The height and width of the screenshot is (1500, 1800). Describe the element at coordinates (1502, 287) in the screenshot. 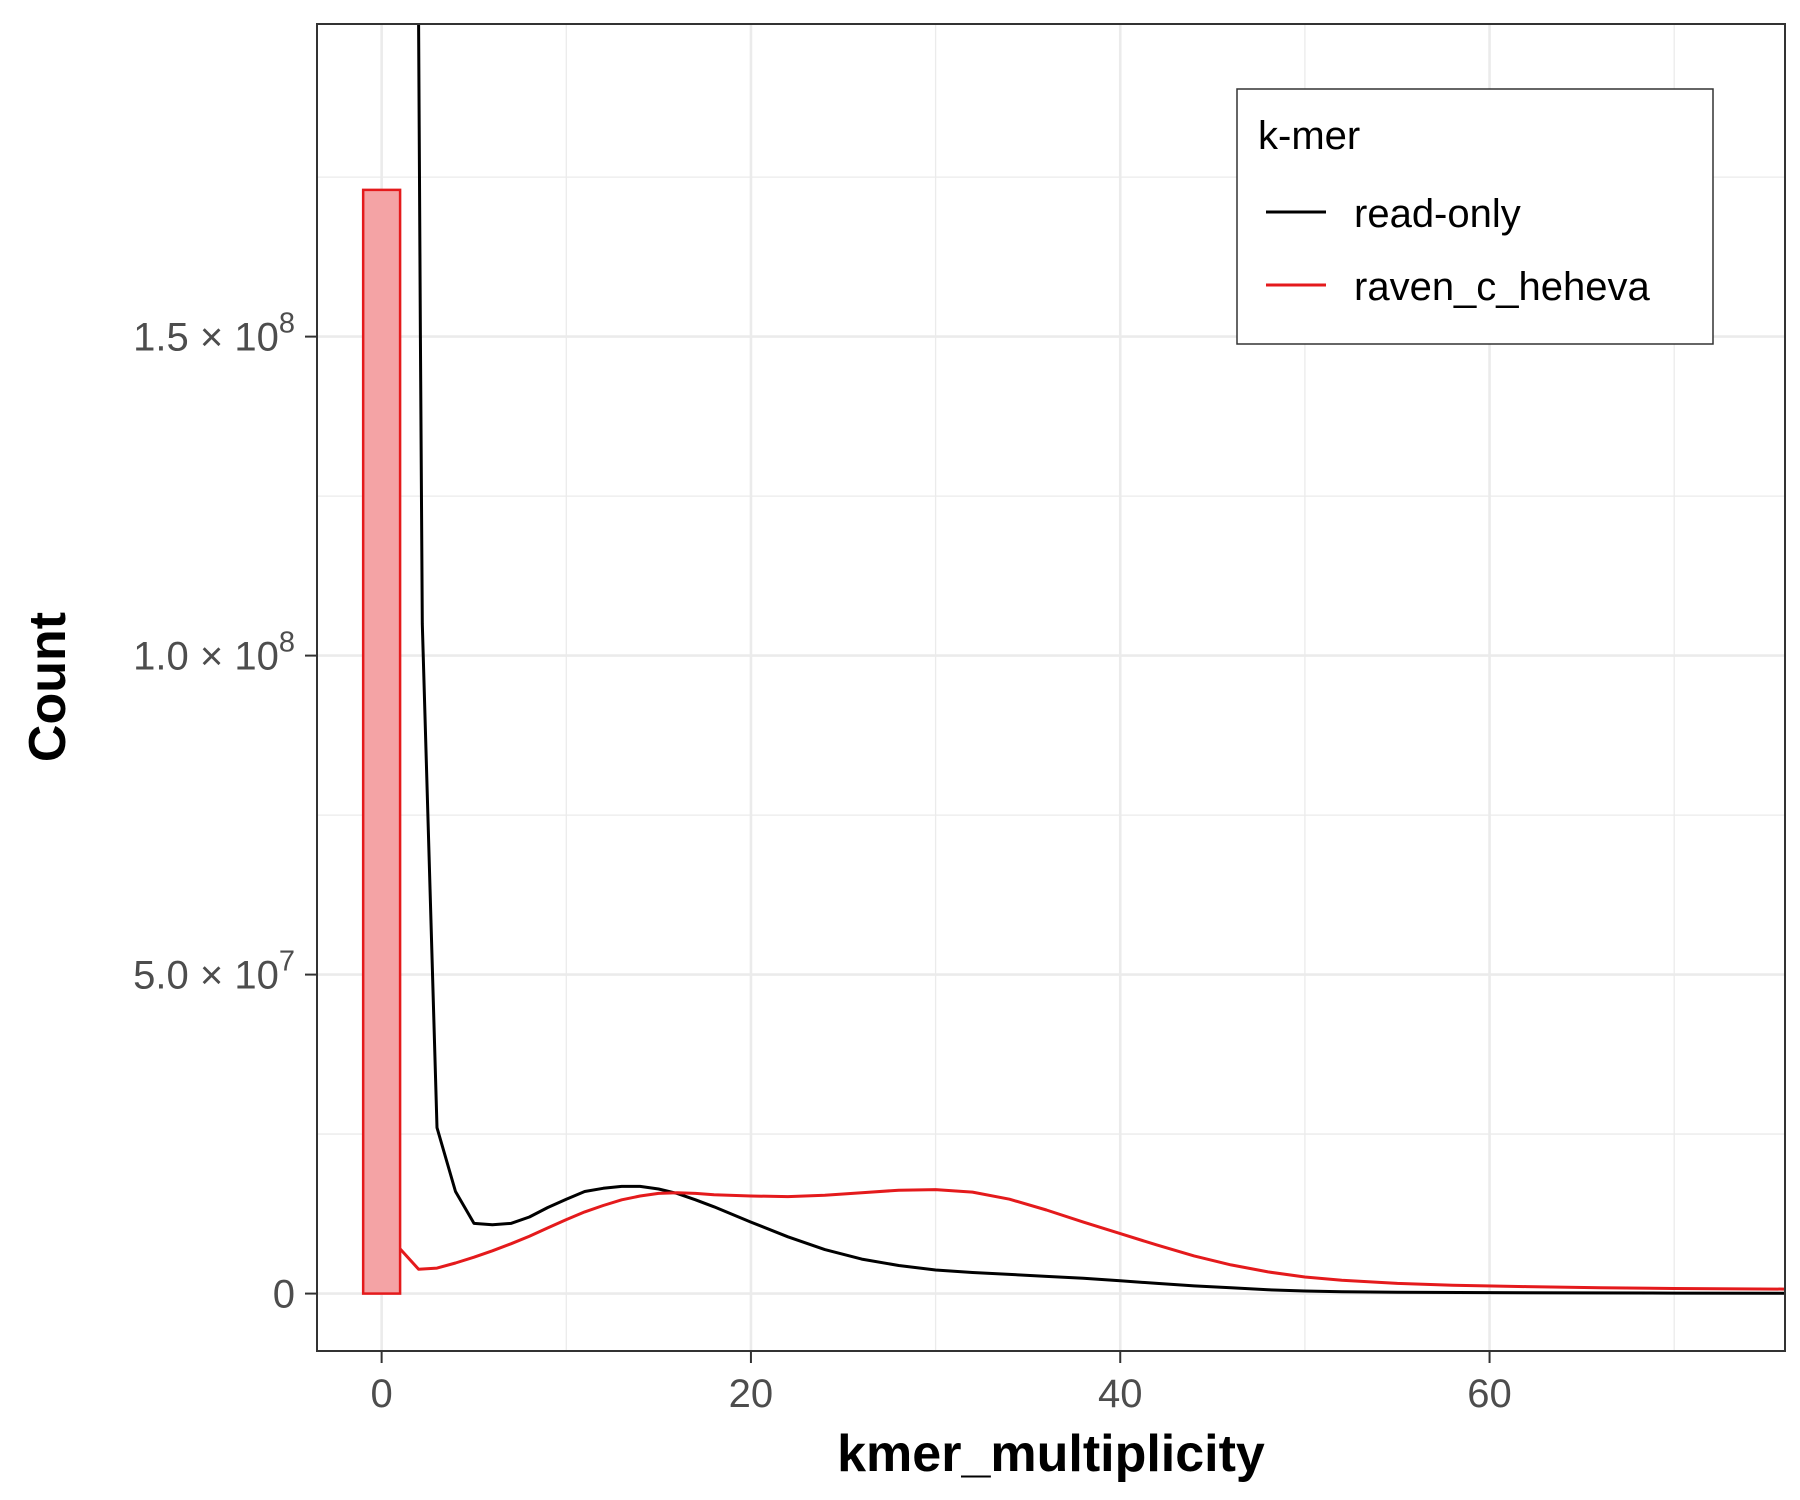

I see `legend-label-raven-c-heheva: raven_c_heheva` at that location.